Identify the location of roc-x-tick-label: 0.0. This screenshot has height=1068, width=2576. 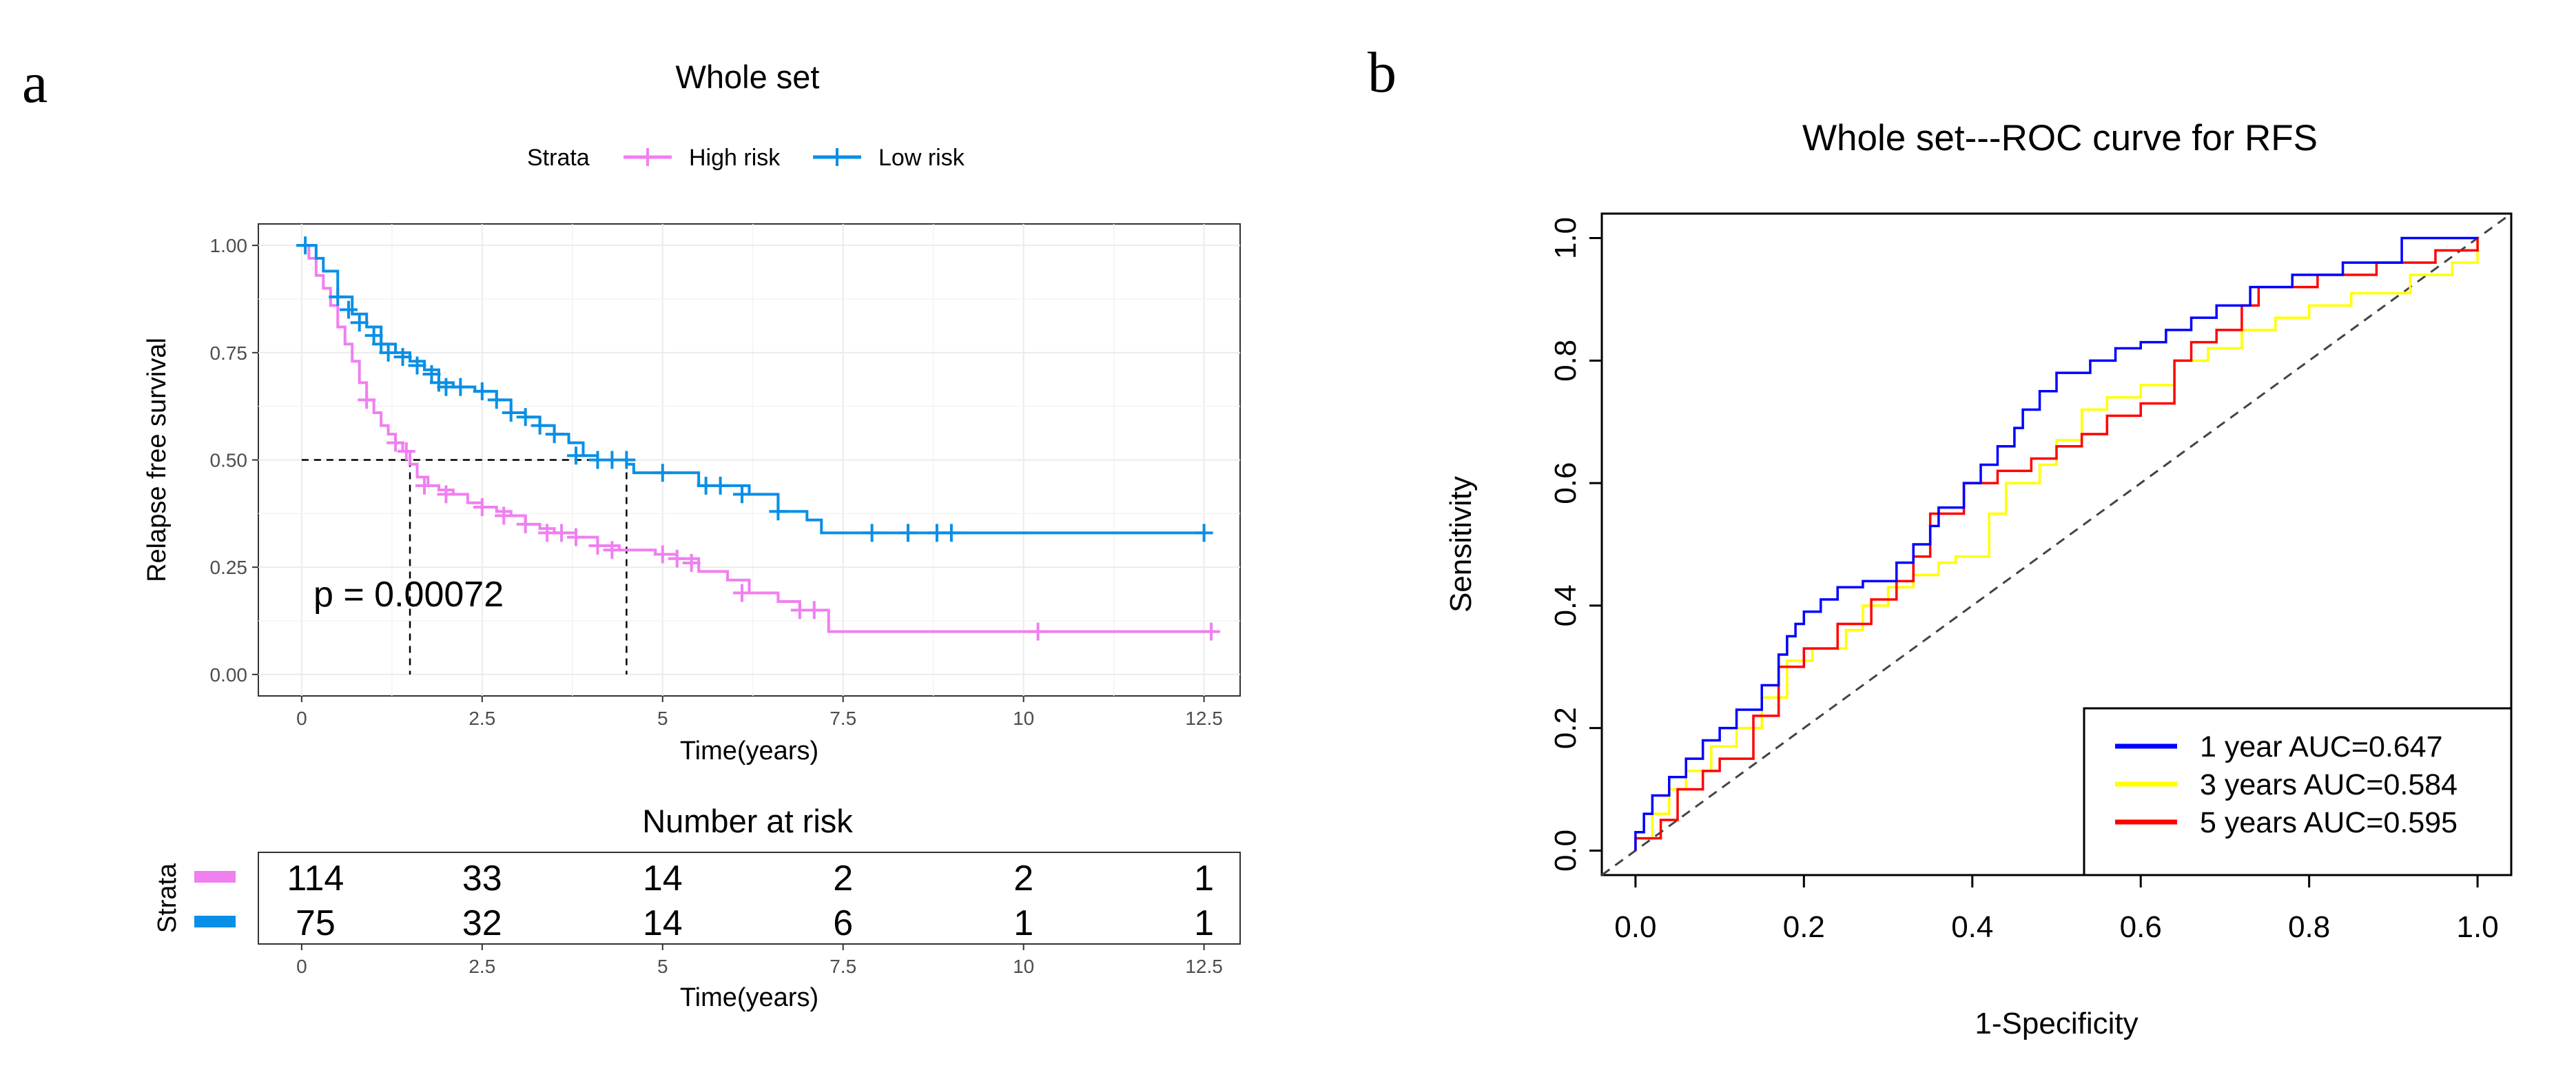
(1635, 927).